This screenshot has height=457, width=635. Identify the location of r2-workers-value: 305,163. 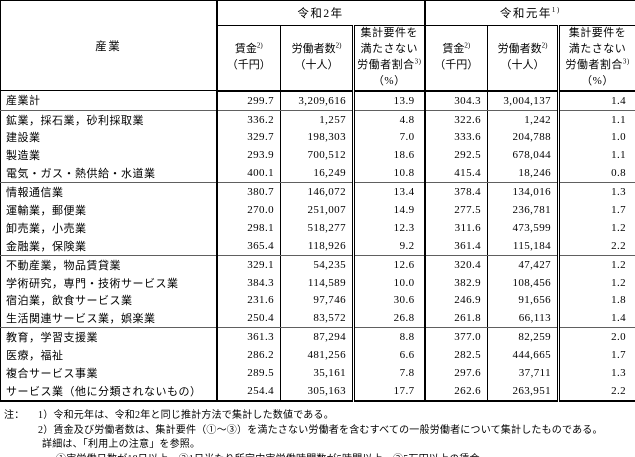
(317, 391).